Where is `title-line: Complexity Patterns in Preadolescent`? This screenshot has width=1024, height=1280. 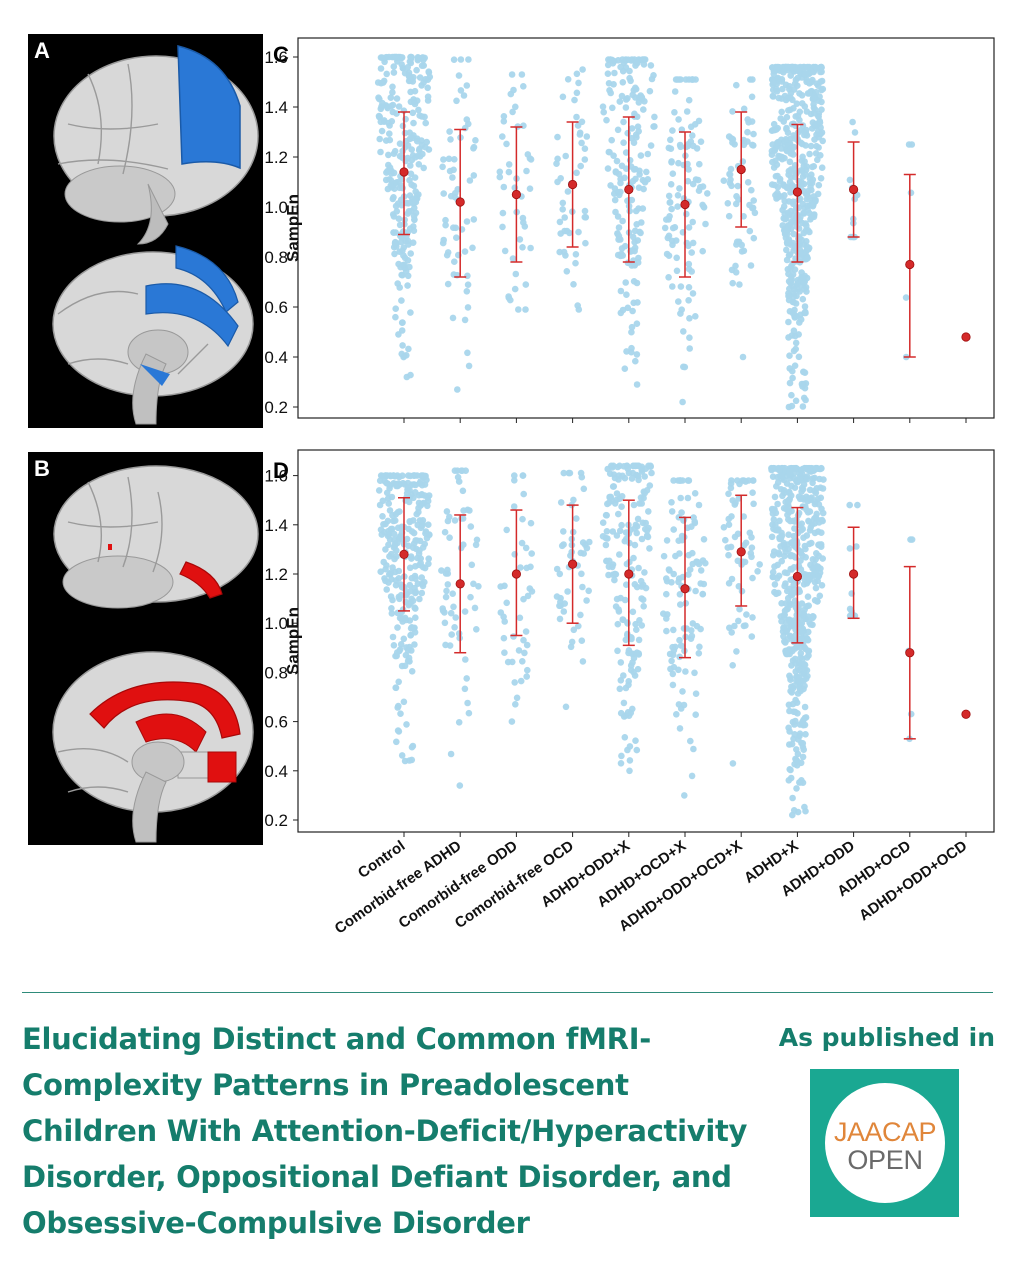 title-line: Complexity Patterns in Preadolescent is located at coordinates (325, 1085).